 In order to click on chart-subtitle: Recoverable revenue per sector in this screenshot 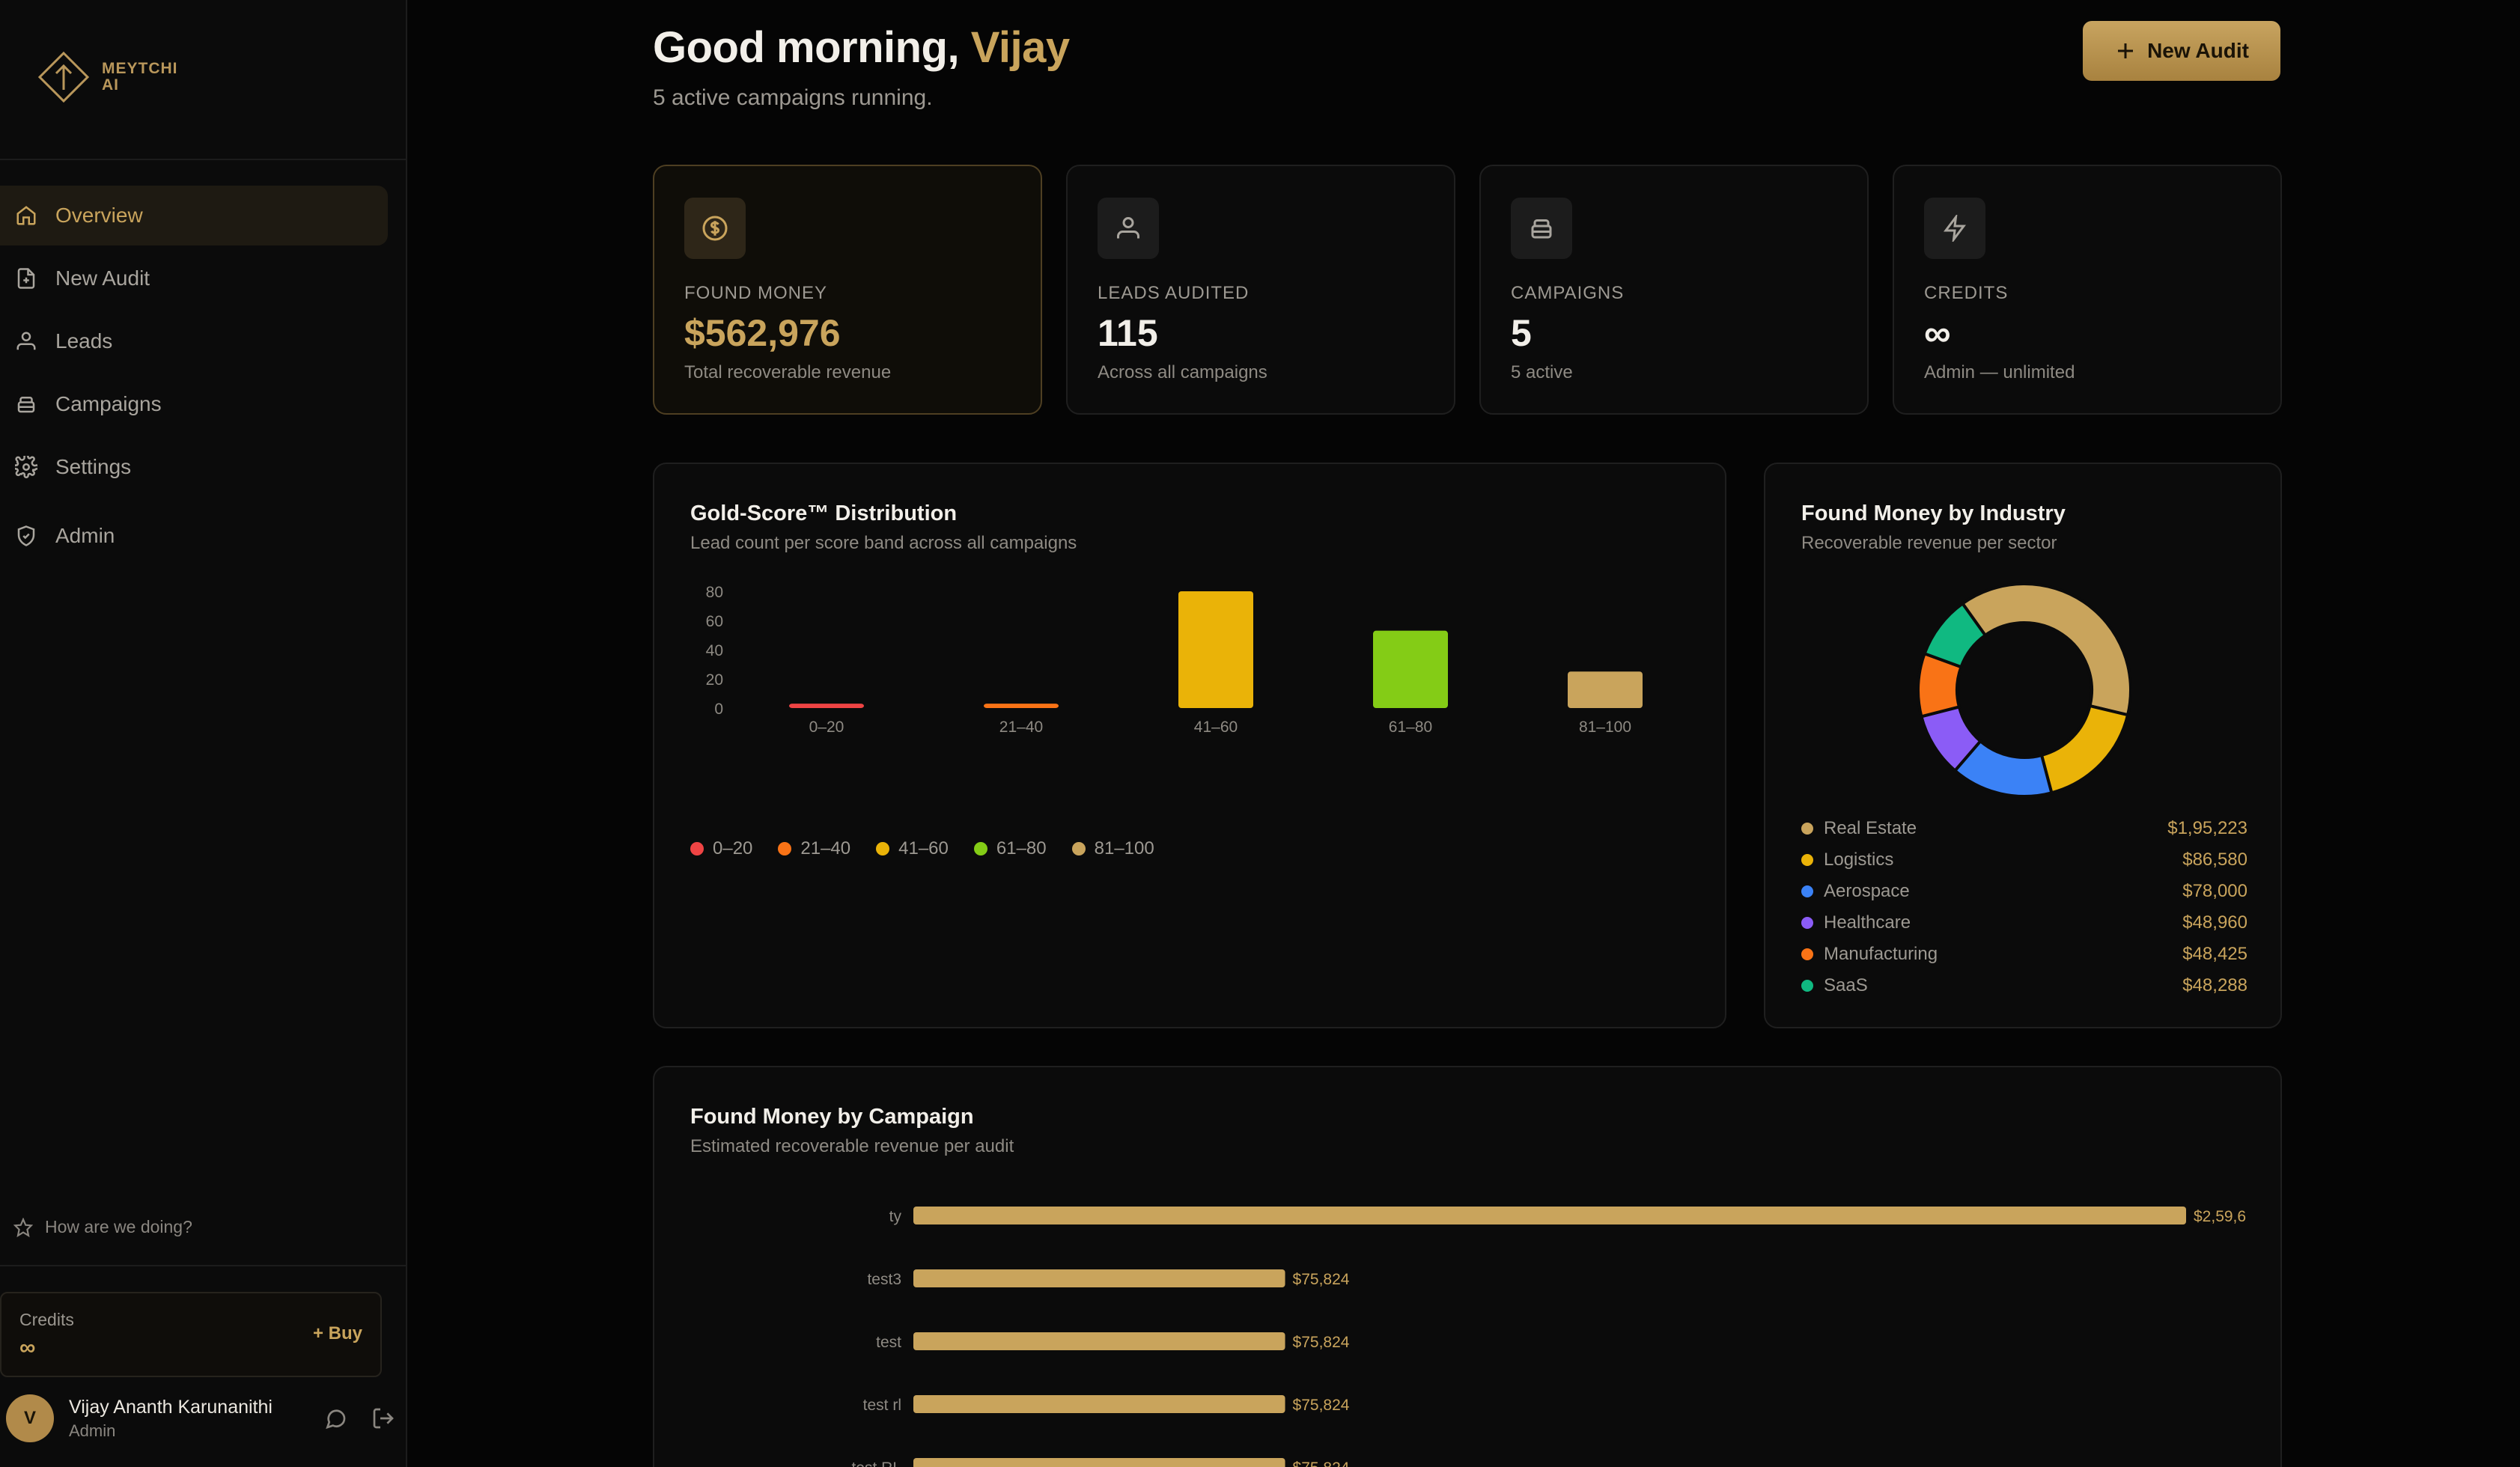, I will do `click(1929, 543)`.